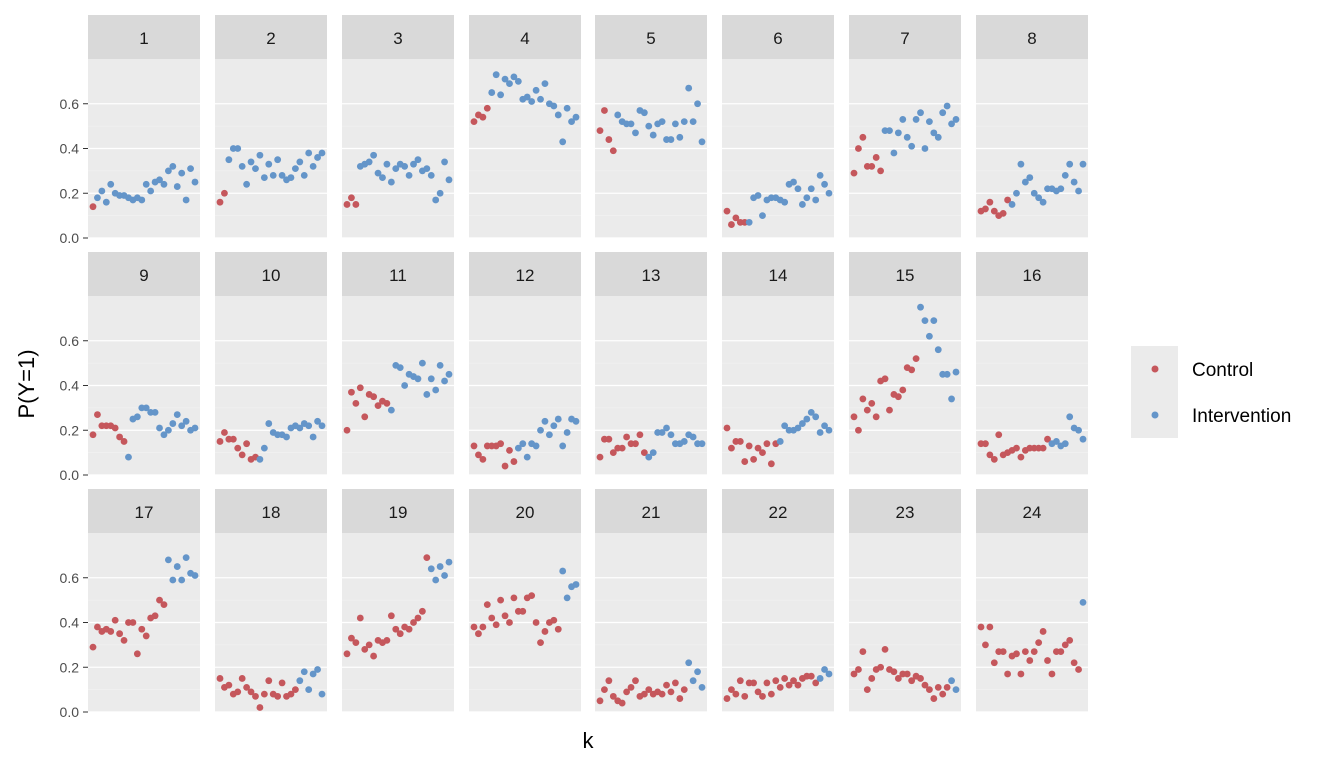 The width and height of the screenshot is (1344, 768). What do you see at coordinates (1155, 415) in the screenshot?
I see `legend-key-intervention` at bounding box center [1155, 415].